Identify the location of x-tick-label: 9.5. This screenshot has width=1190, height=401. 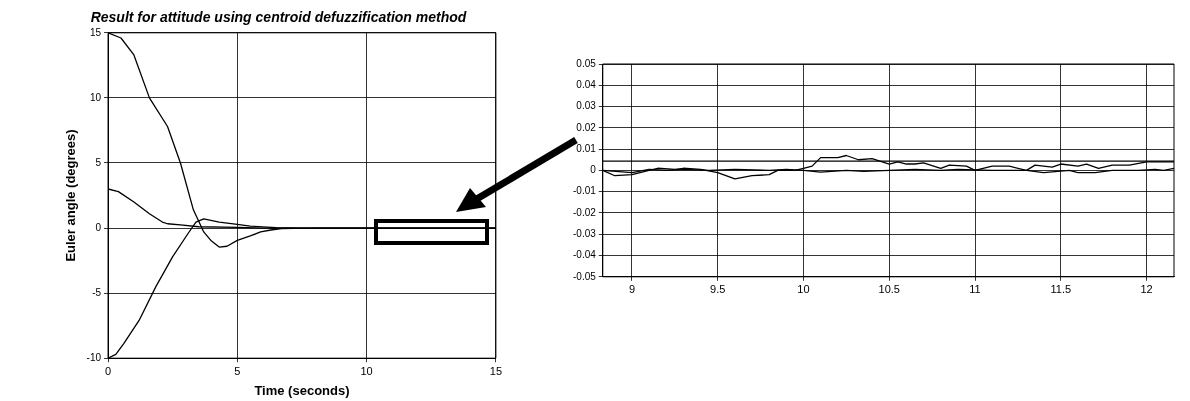
(718, 289).